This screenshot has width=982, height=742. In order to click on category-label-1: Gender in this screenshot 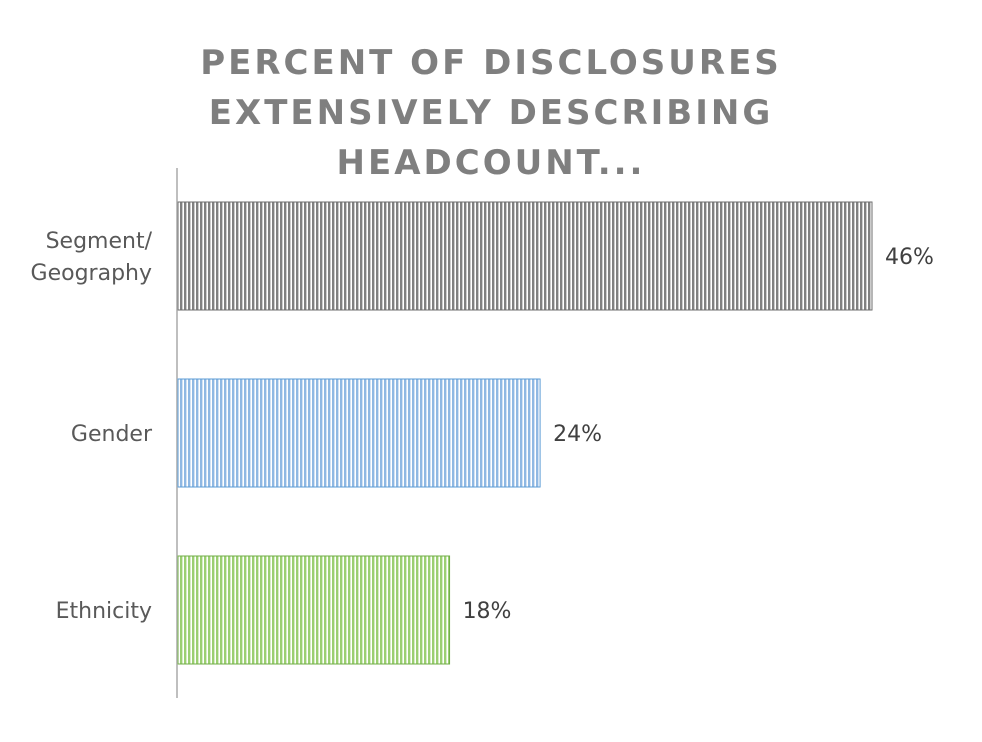, I will do `click(112, 434)`.